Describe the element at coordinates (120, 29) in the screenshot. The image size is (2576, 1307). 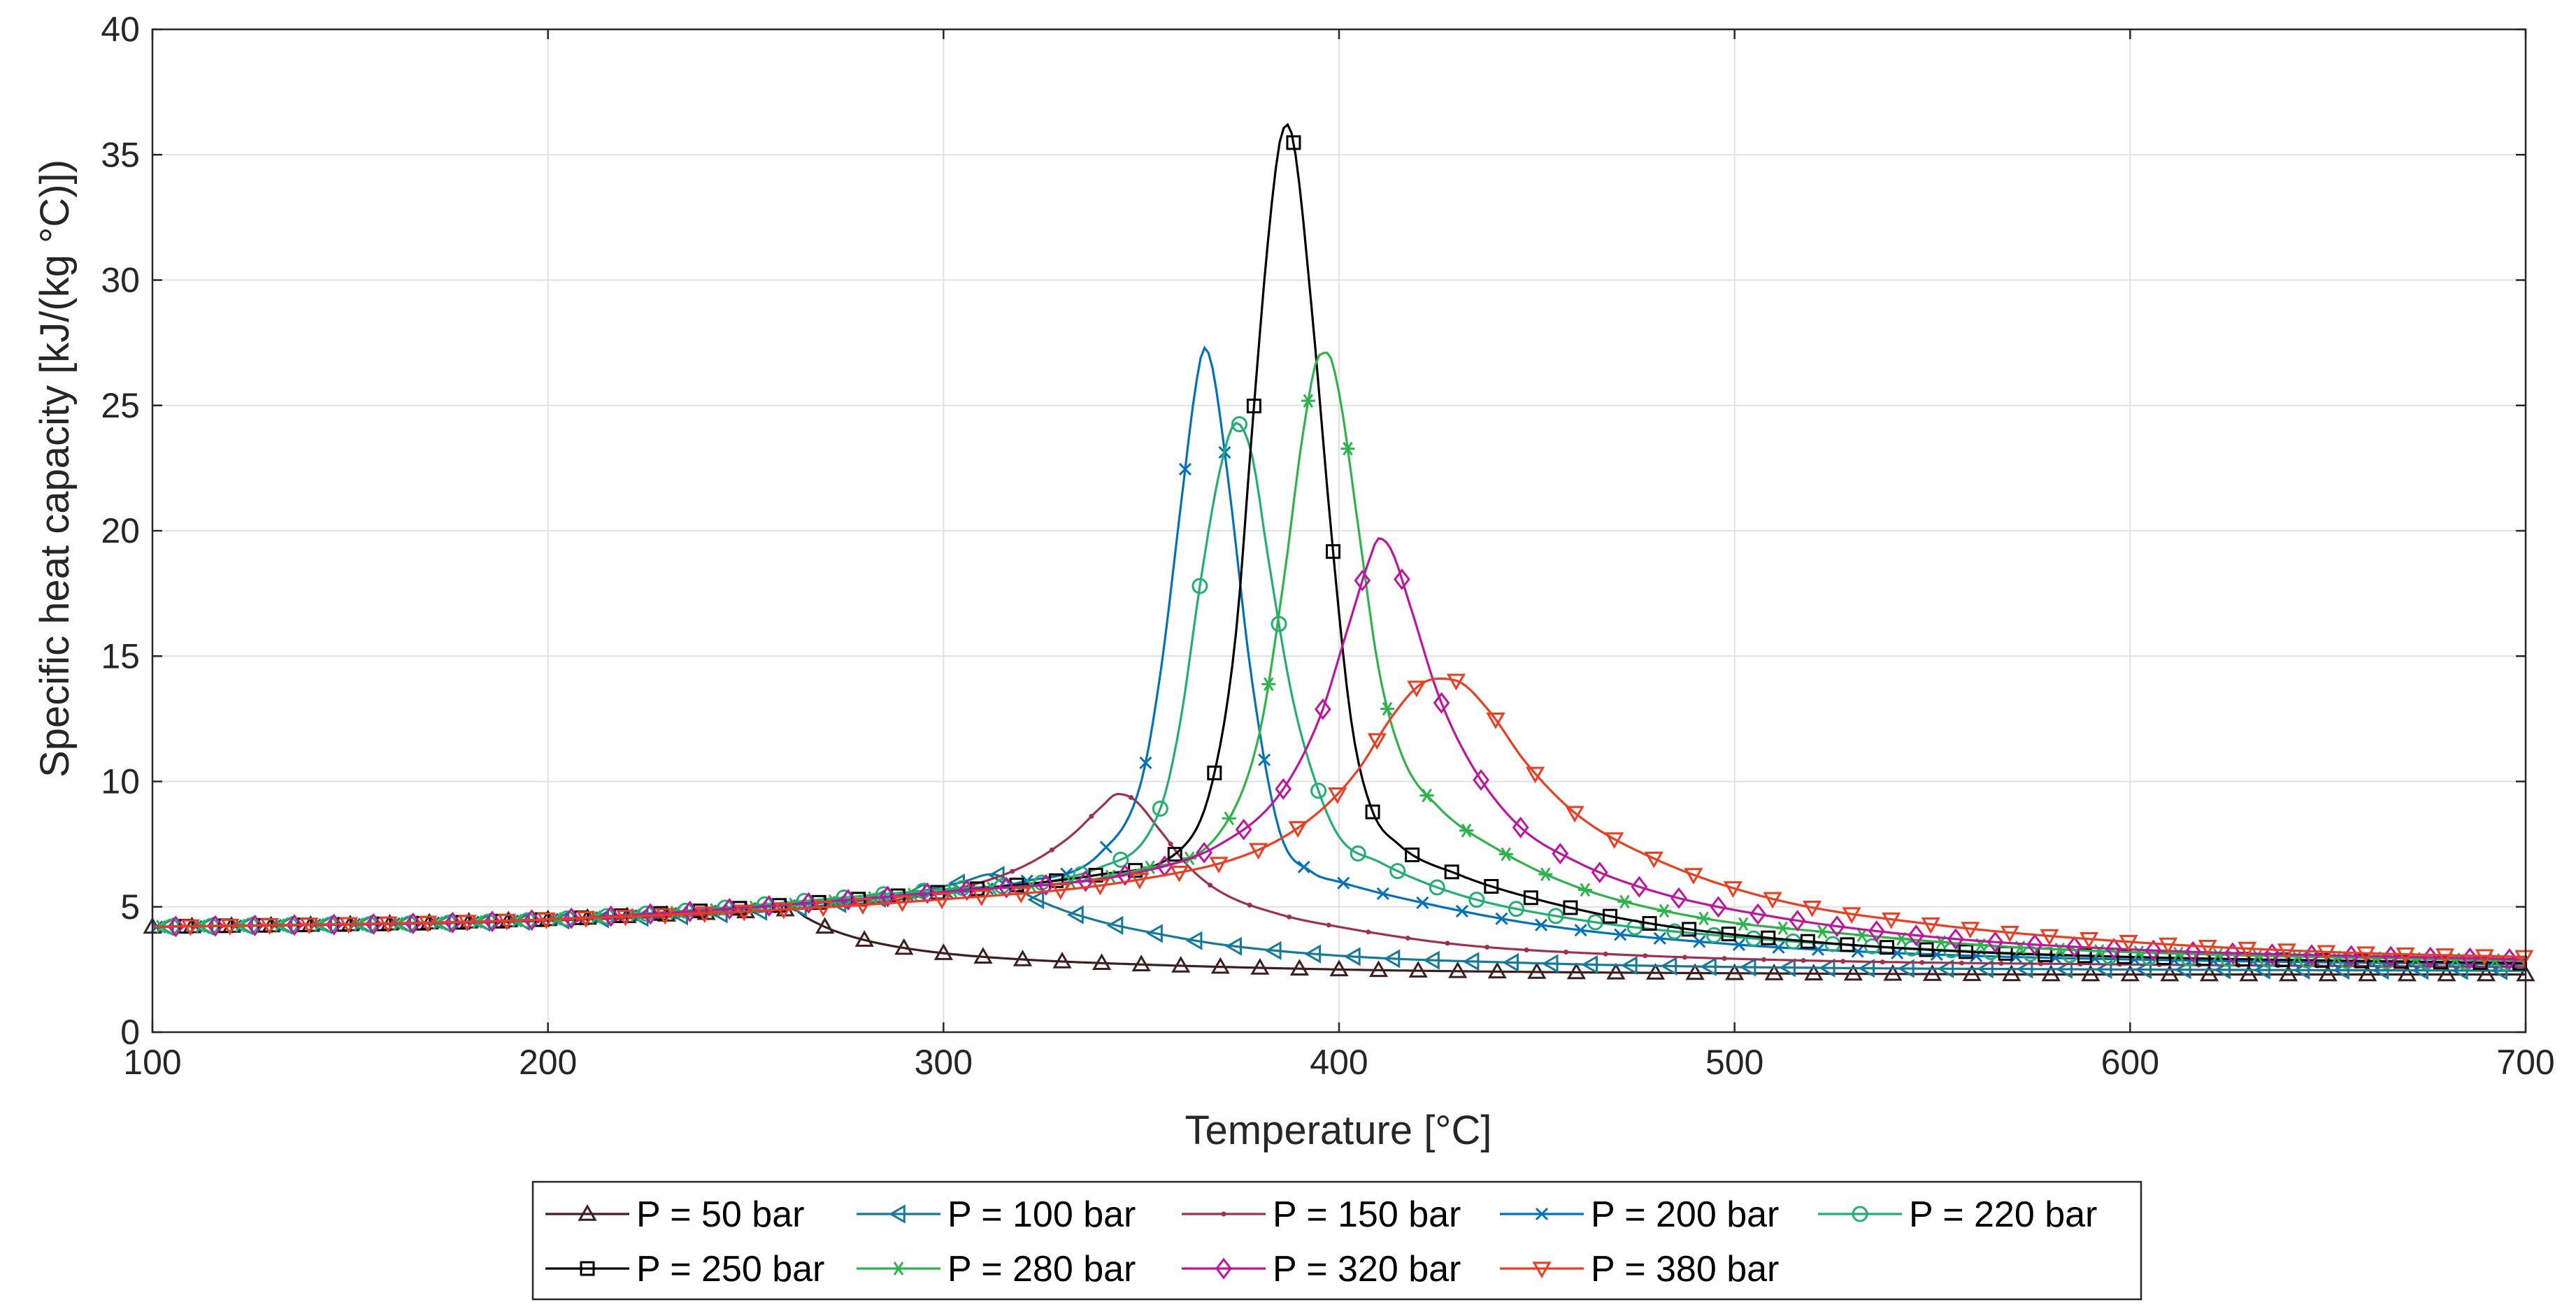
I see `y-tick-label: 40` at that location.